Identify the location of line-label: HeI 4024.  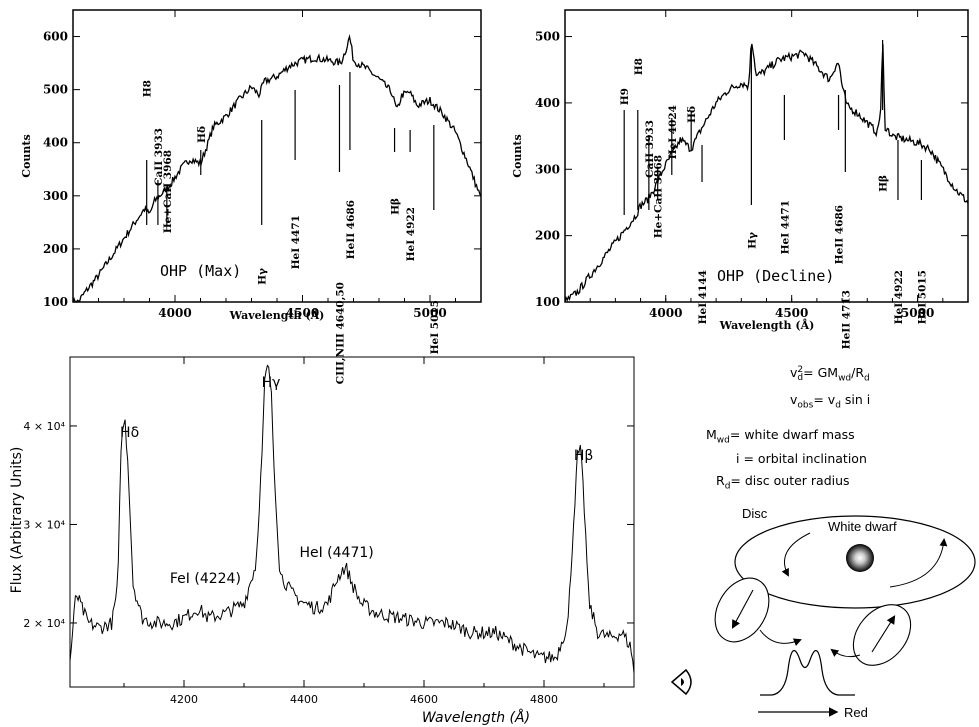
(673, 132).